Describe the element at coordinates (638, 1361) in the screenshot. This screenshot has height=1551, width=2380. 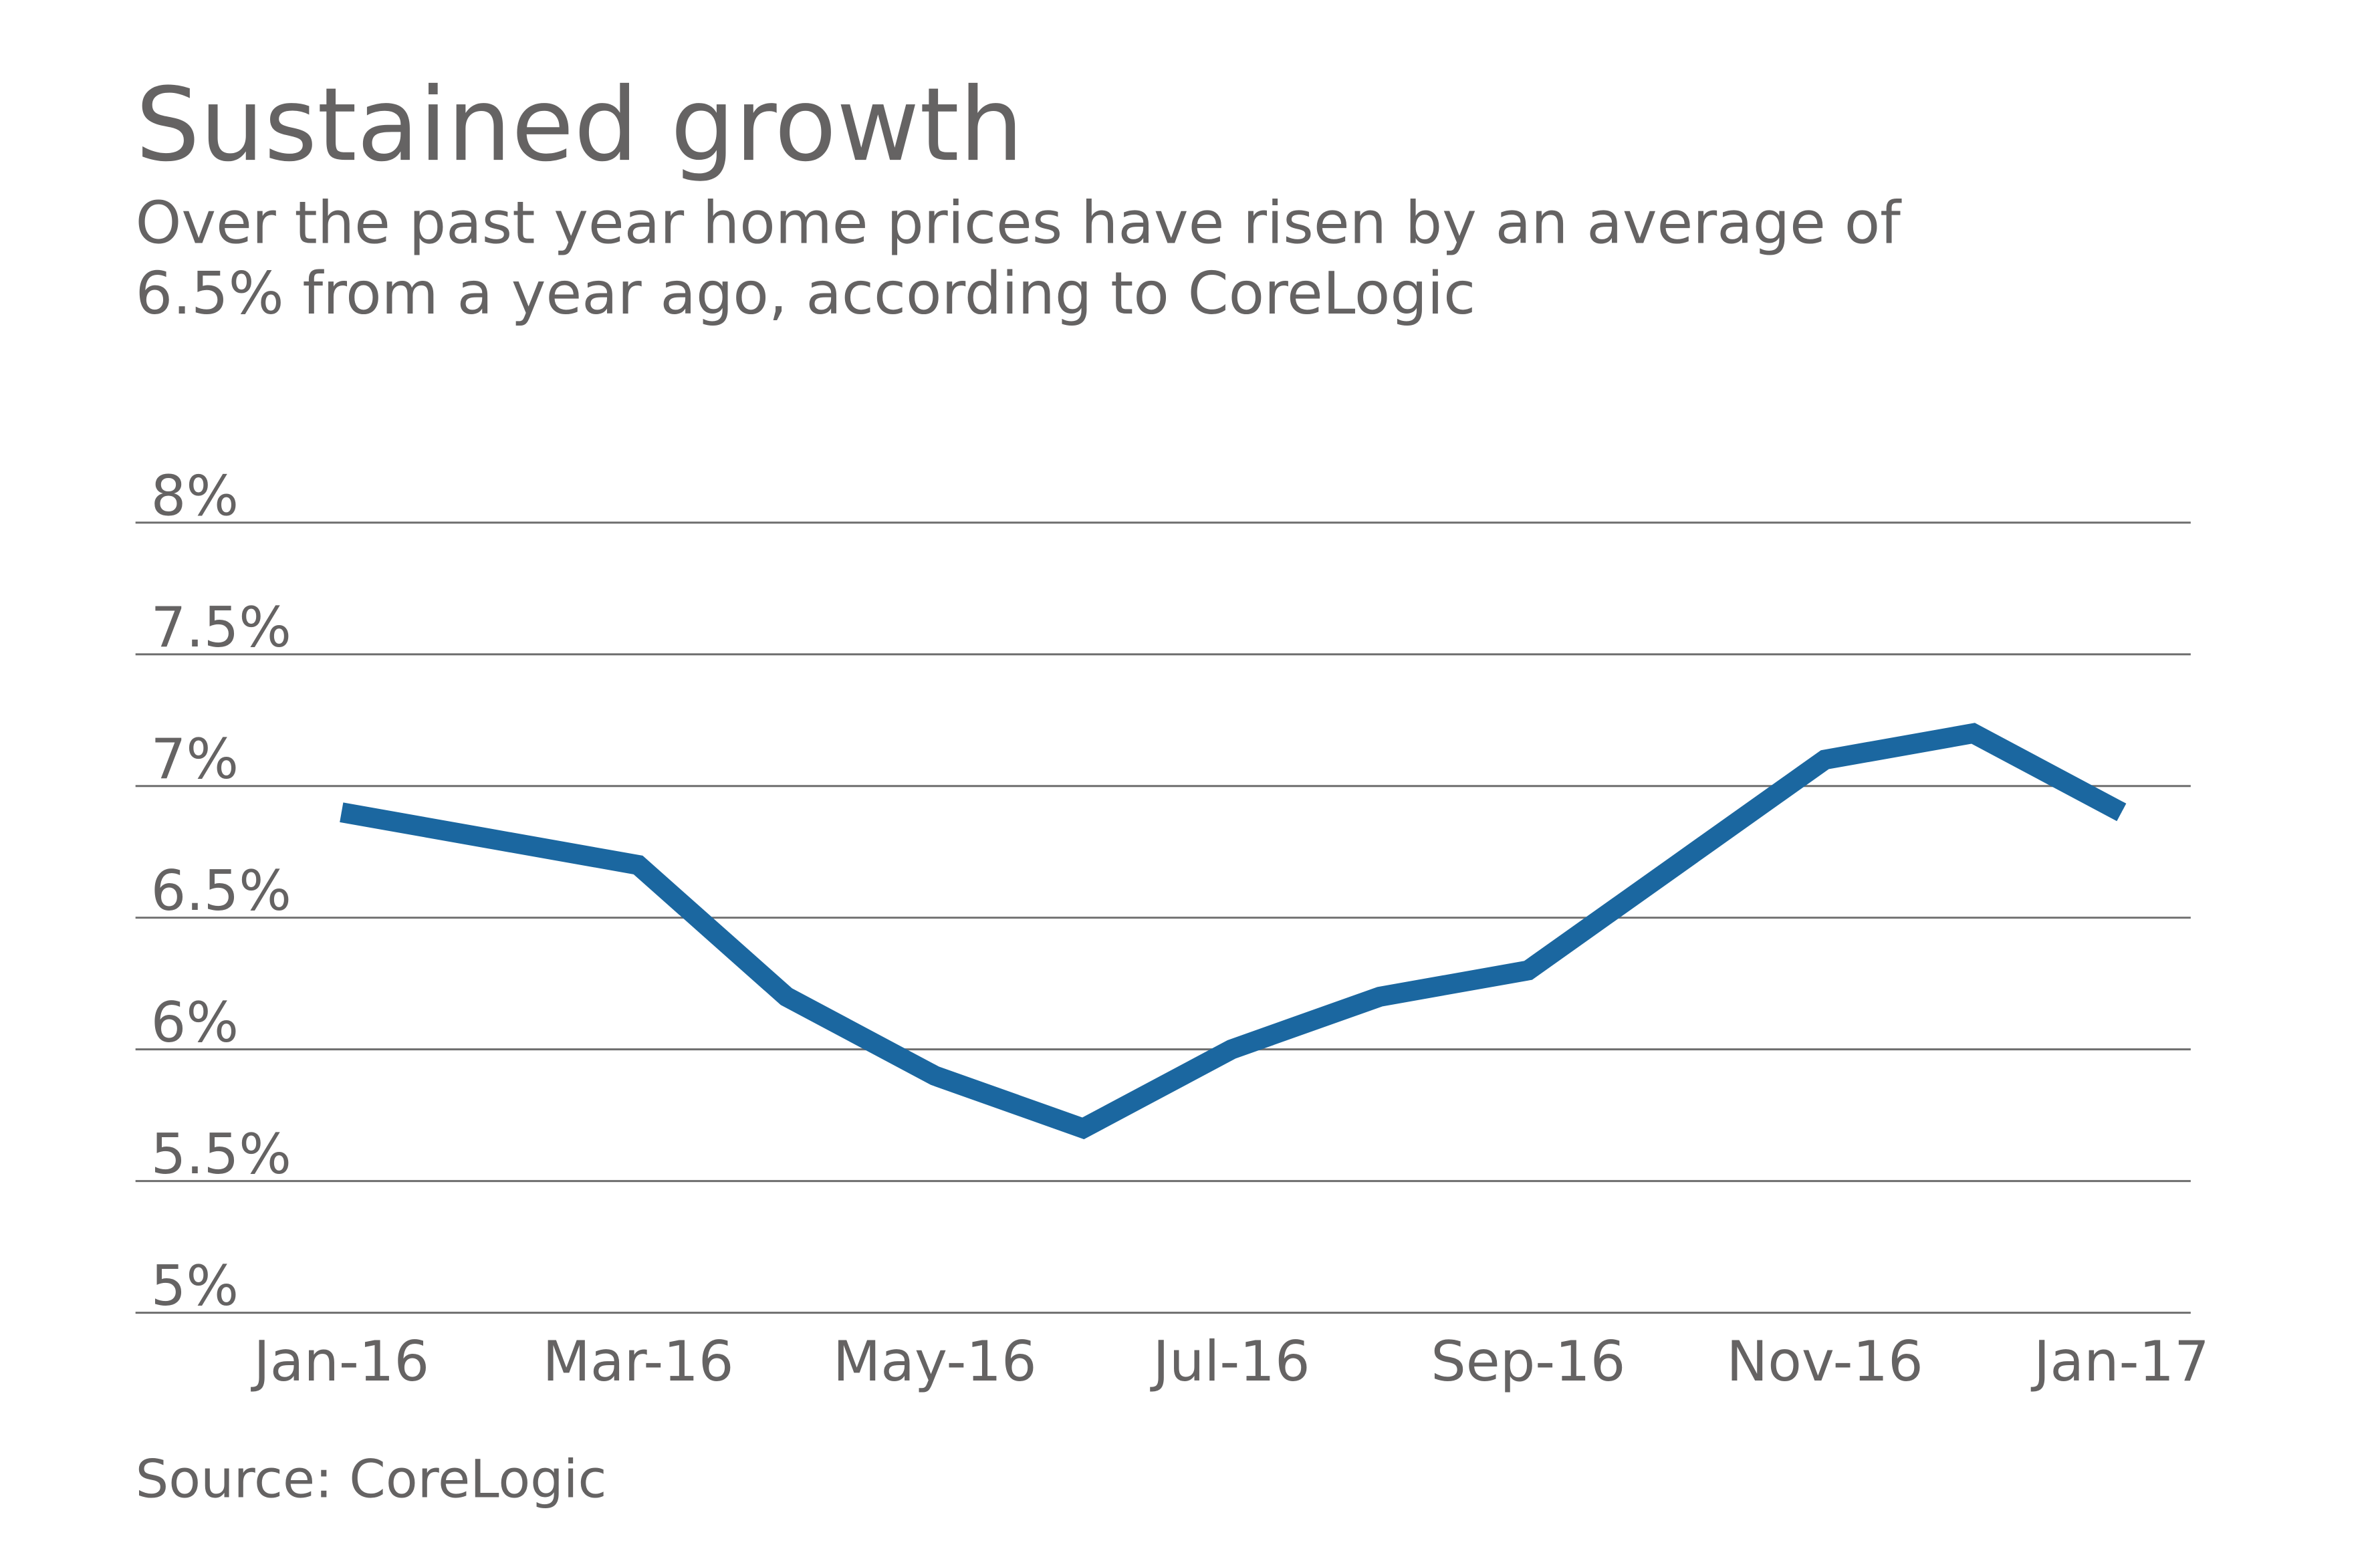
I see `x-tick-label: Mar-16` at that location.